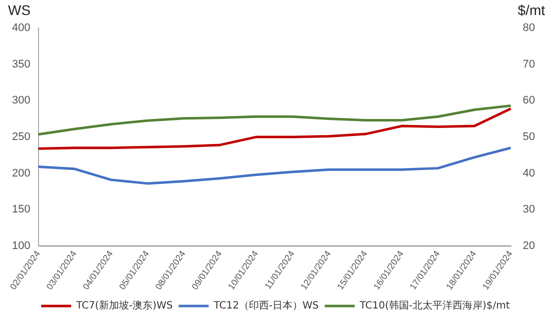 The height and width of the screenshot is (321, 553). What do you see at coordinates (21, 100) in the screenshot?
I see `y-tick-label: 300` at bounding box center [21, 100].